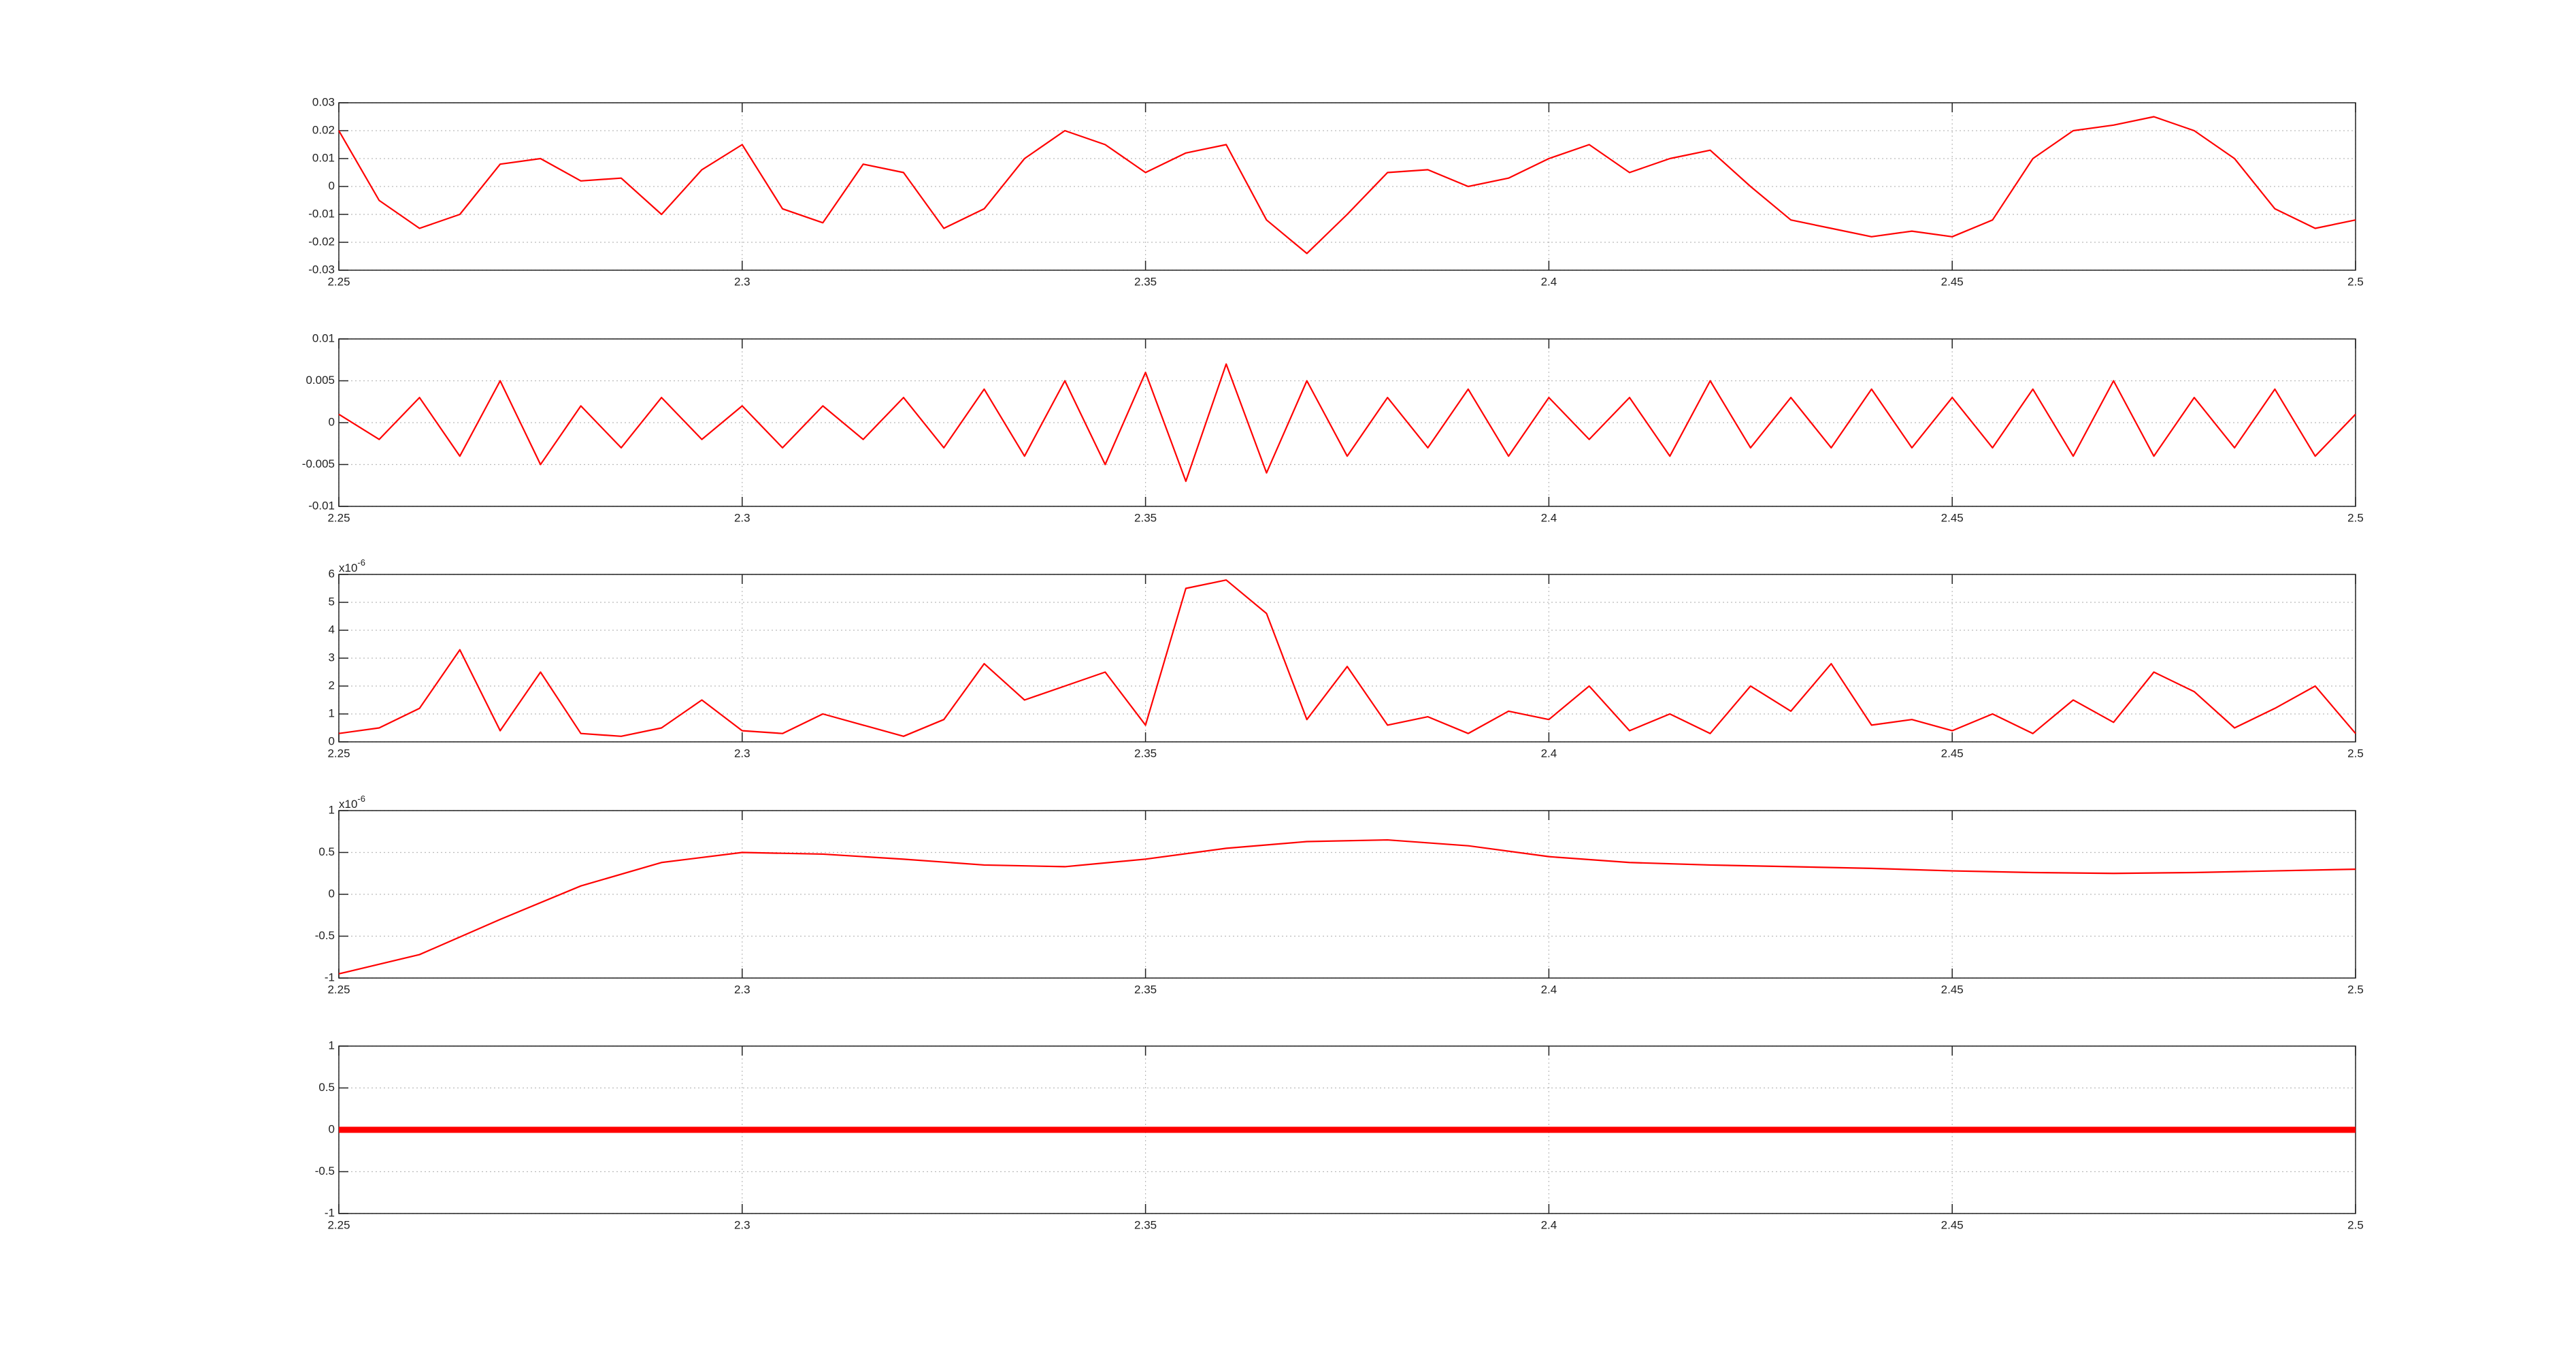  I want to click on y-tick-label: 3, so click(332, 657).